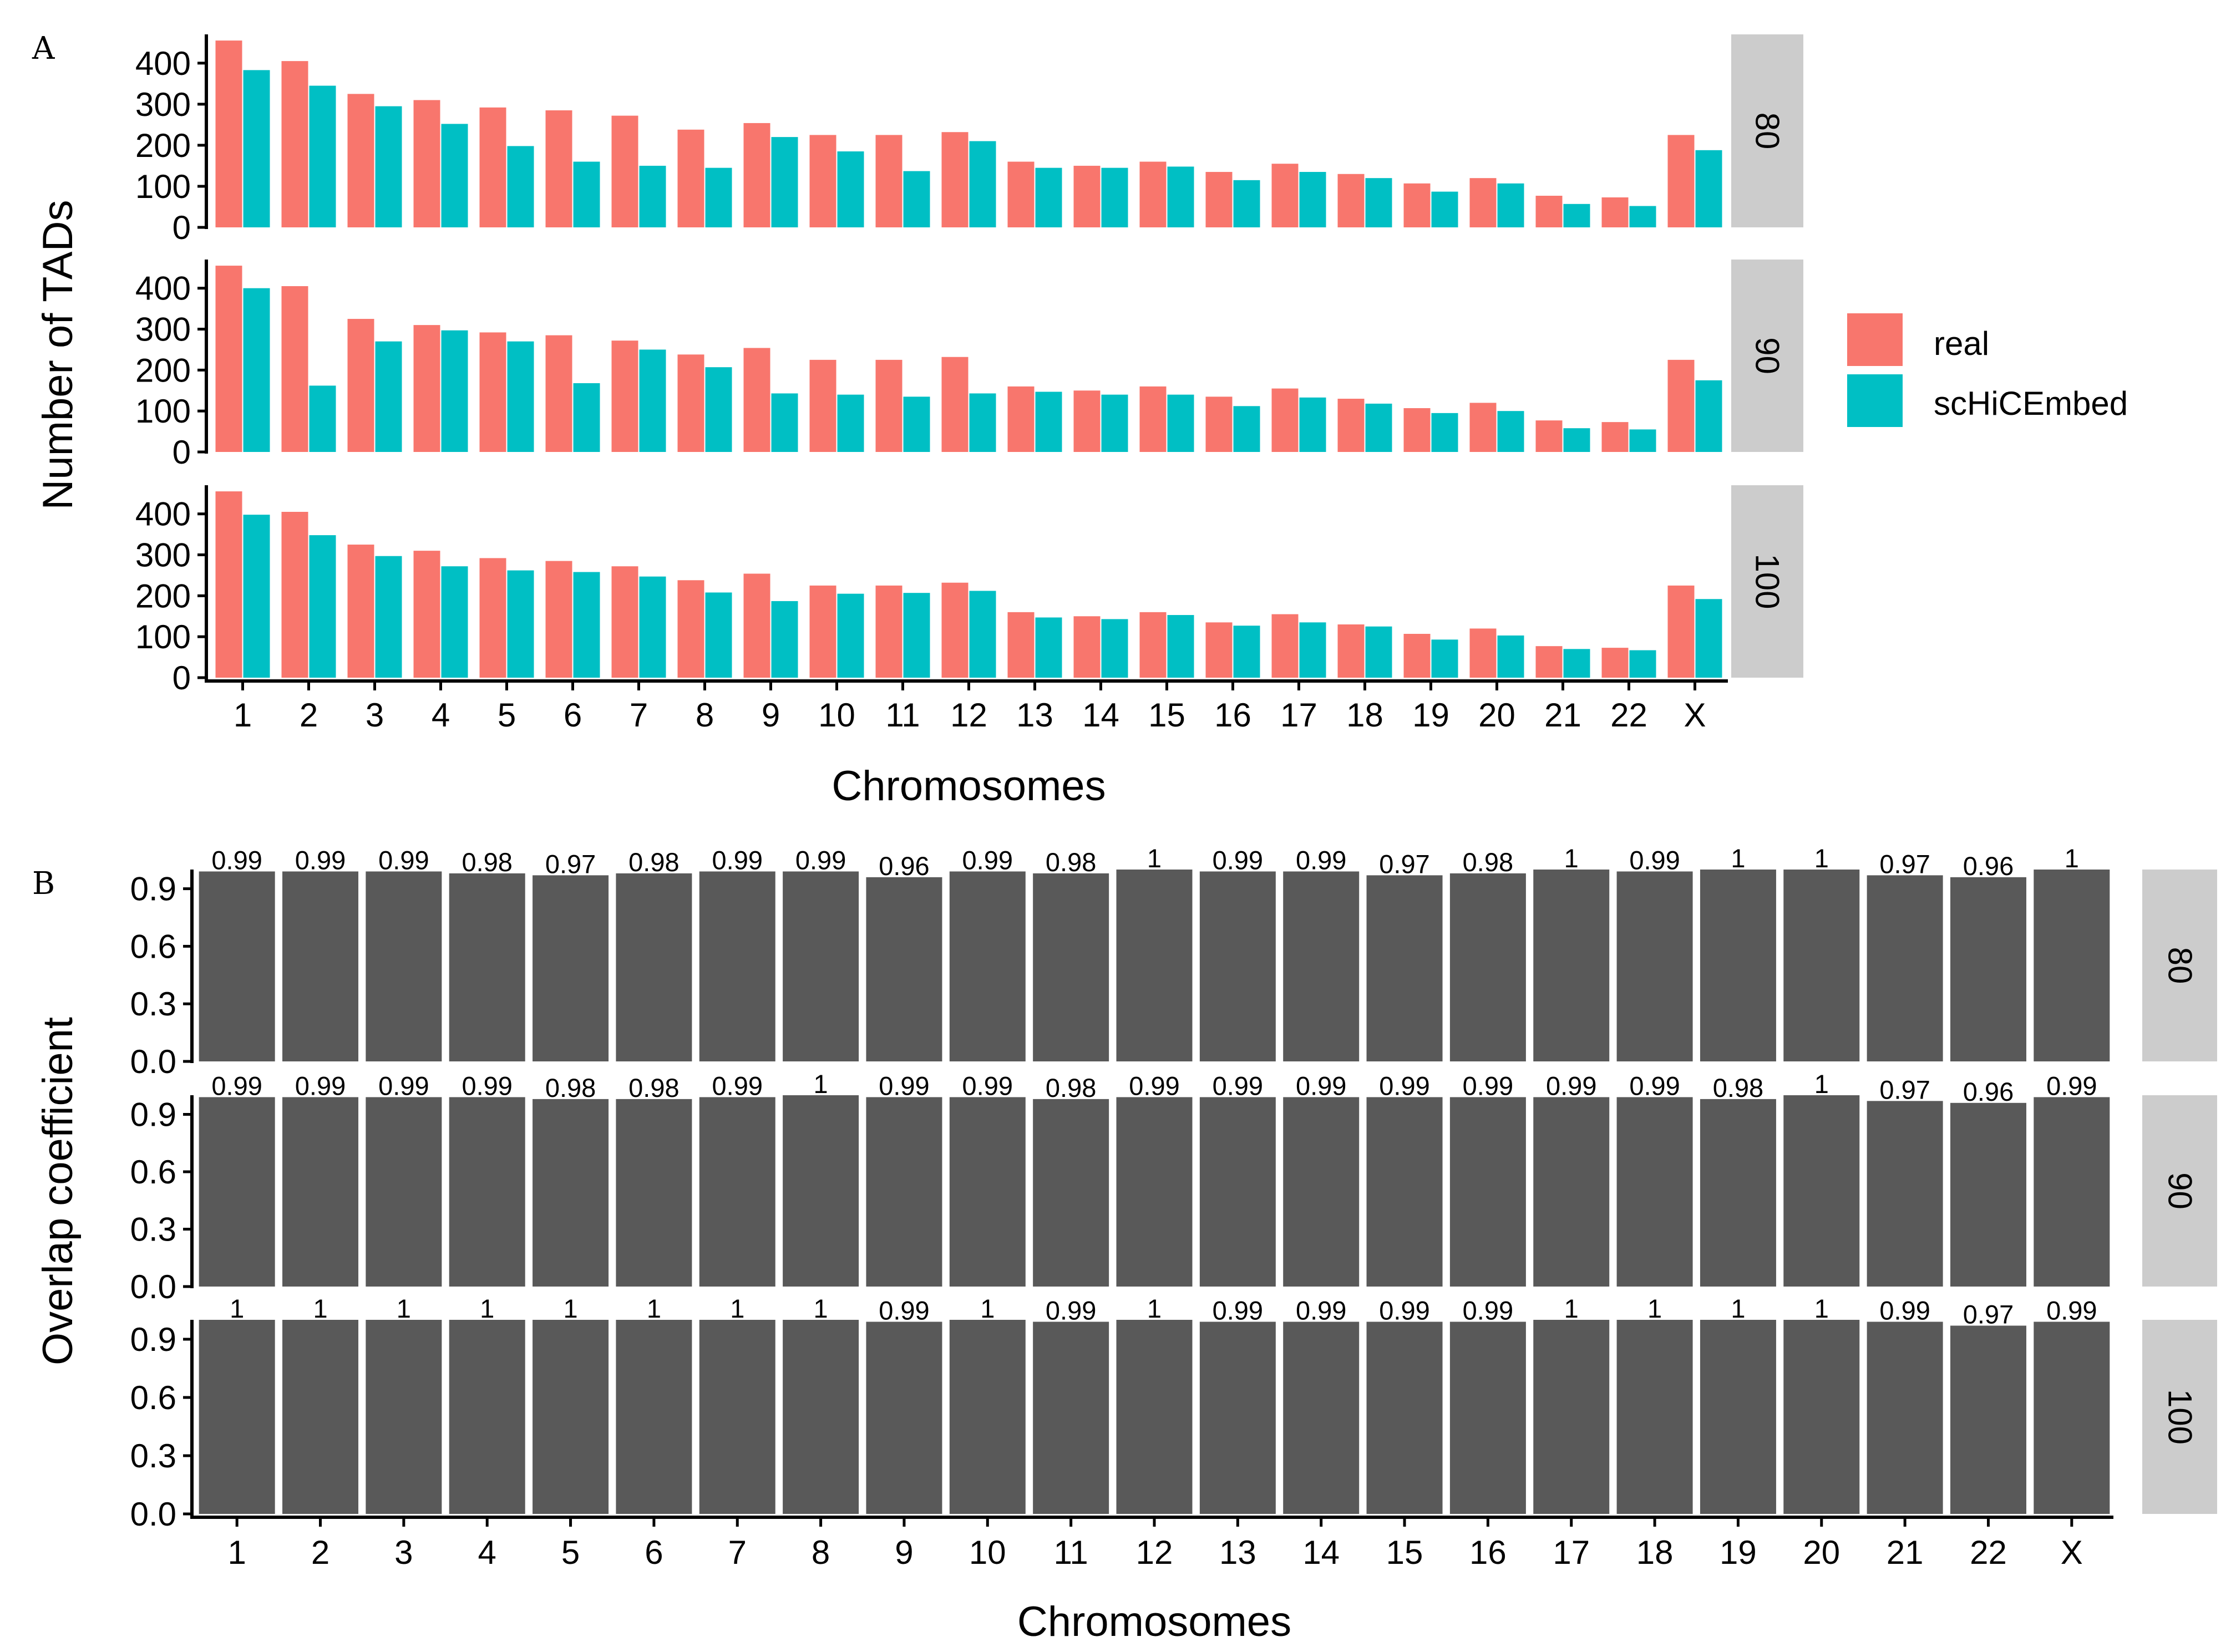 The width and height of the screenshot is (2236, 1652). Describe the element at coordinates (2180, 1417) in the screenshot. I see `panel-b-facet-label: 100` at that location.